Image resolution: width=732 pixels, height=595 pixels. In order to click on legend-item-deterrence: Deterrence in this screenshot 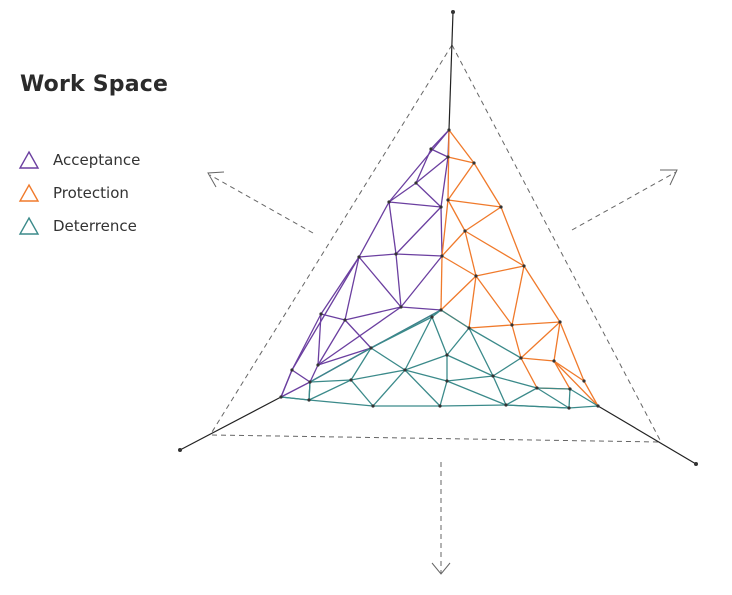, I will do `click(79, 225)`.